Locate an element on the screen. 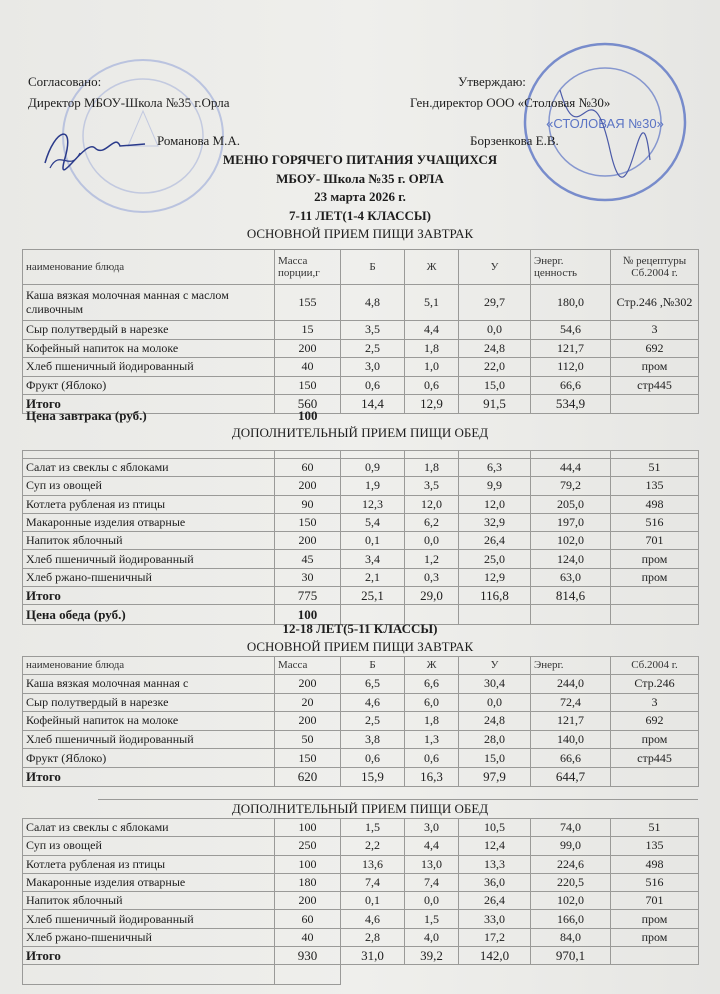  table-row-cell: 180 is located at coordinates (307, 882).